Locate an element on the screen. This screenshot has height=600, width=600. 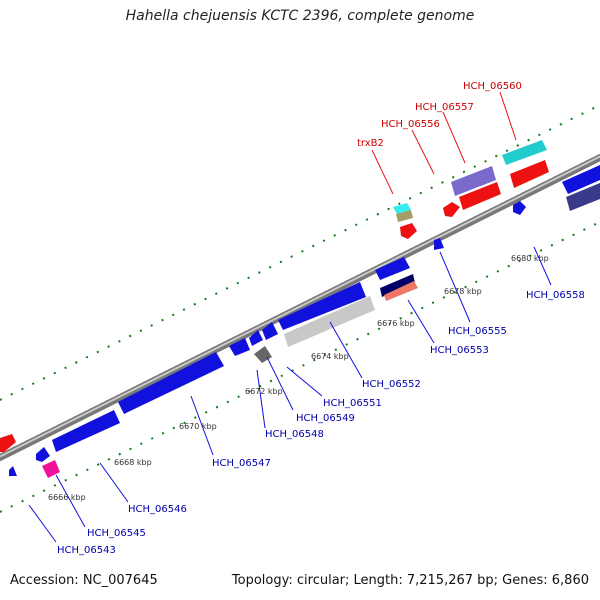
forward-gene-labels: HCH_06560 HCH_06557 HCH_06556 trxB2 is located at coordinates (439, 115).